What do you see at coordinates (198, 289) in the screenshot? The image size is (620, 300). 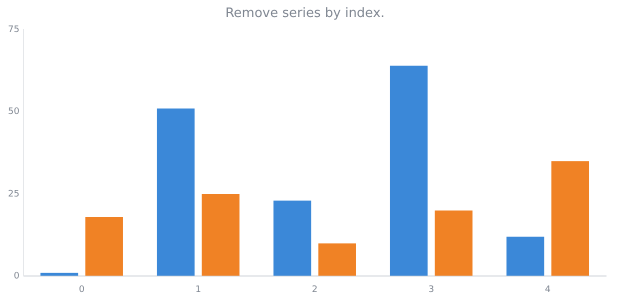 I see `x-tick-label: 1` at bounding box center [198, 289].